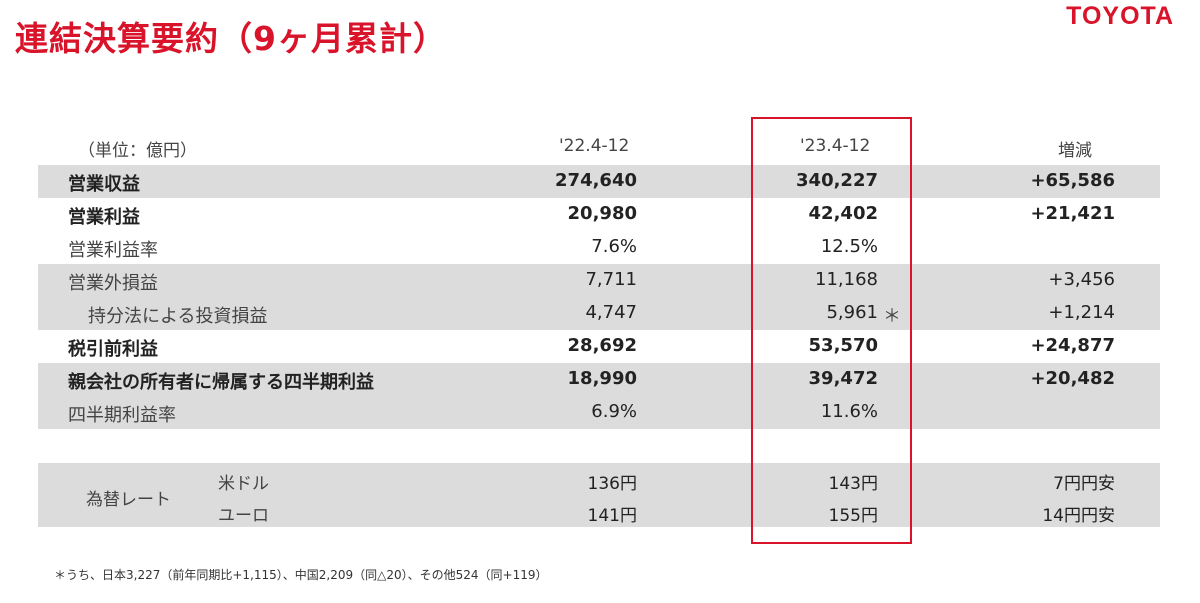  Describe the element at coordinates (614, 411) in the screenshot. I see `value-fy22: 6.9%` at that location.